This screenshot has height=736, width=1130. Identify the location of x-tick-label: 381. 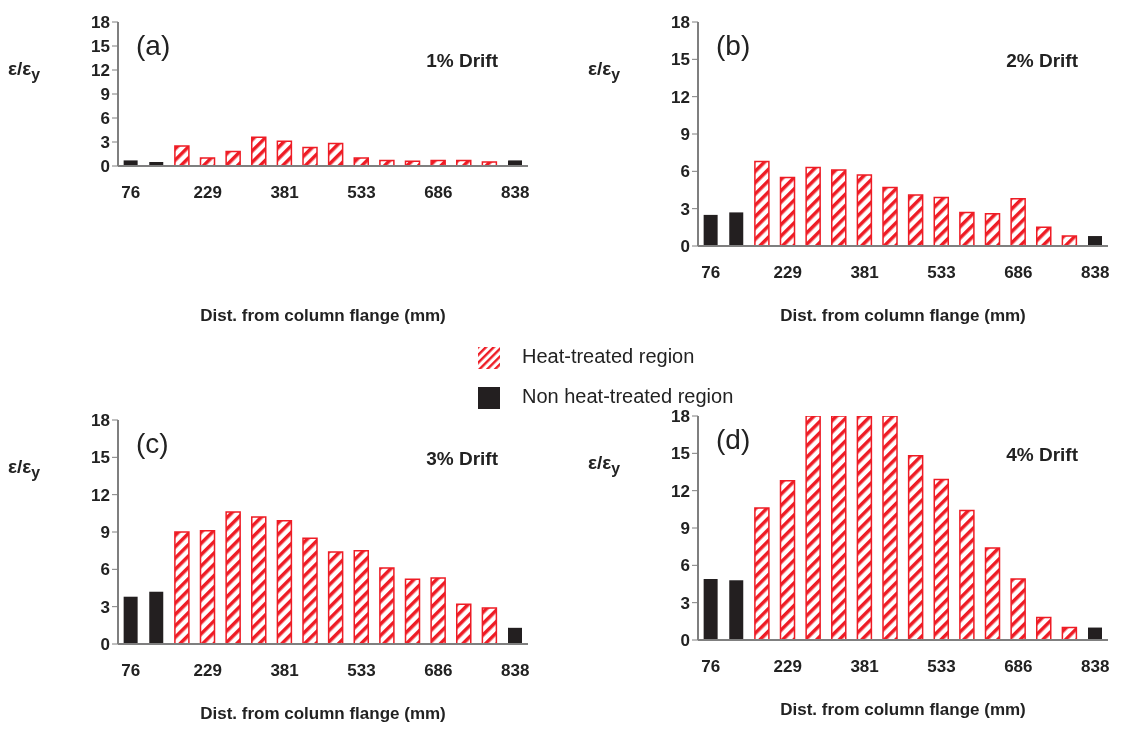
(864, 273).